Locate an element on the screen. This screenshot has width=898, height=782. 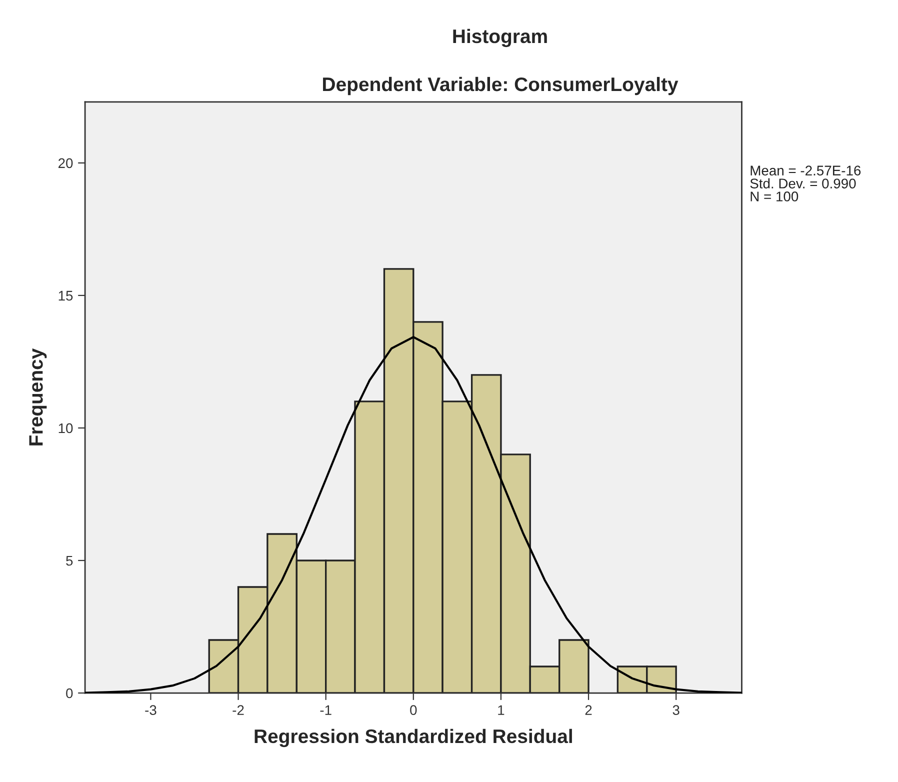
x-tick-label: -3 is located at coordinates (150, 710).